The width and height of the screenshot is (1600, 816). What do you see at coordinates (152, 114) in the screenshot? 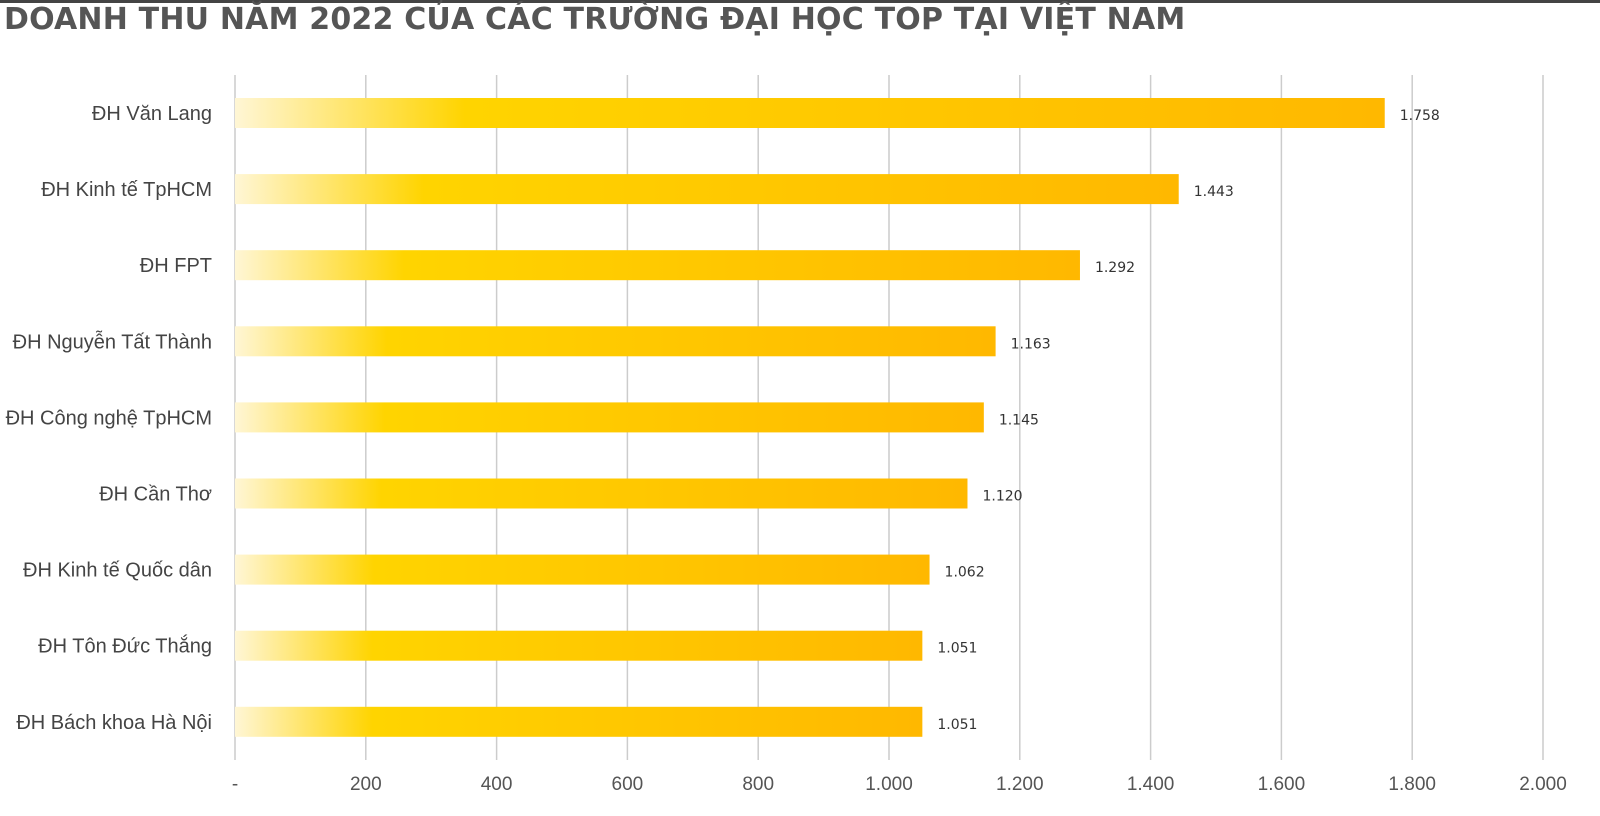
I see `category-label: ĐH Văn Lang` at bounding box center [152, 114].